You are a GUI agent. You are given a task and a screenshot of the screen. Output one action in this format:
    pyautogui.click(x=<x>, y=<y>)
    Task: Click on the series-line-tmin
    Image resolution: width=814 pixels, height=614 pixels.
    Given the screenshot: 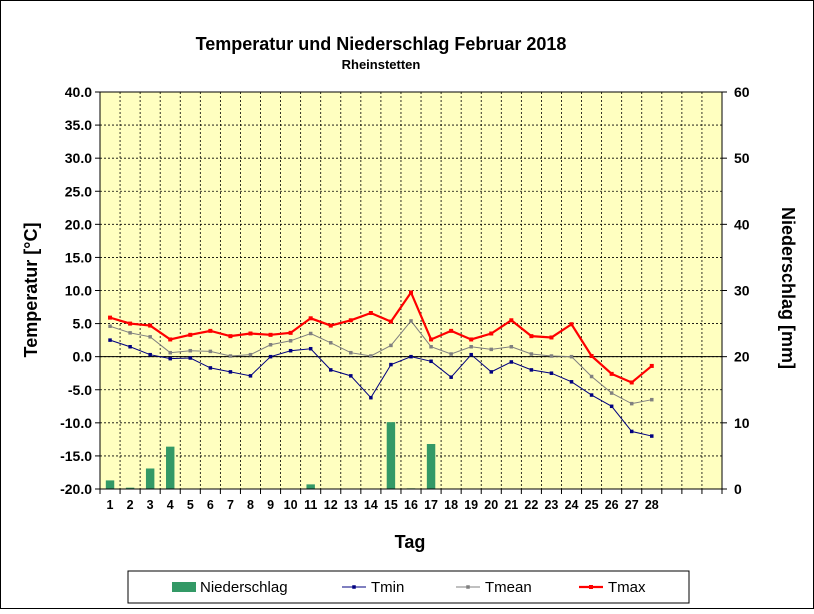 What is the action you would take?
    pyautogui.click(x=380, y=388)
    